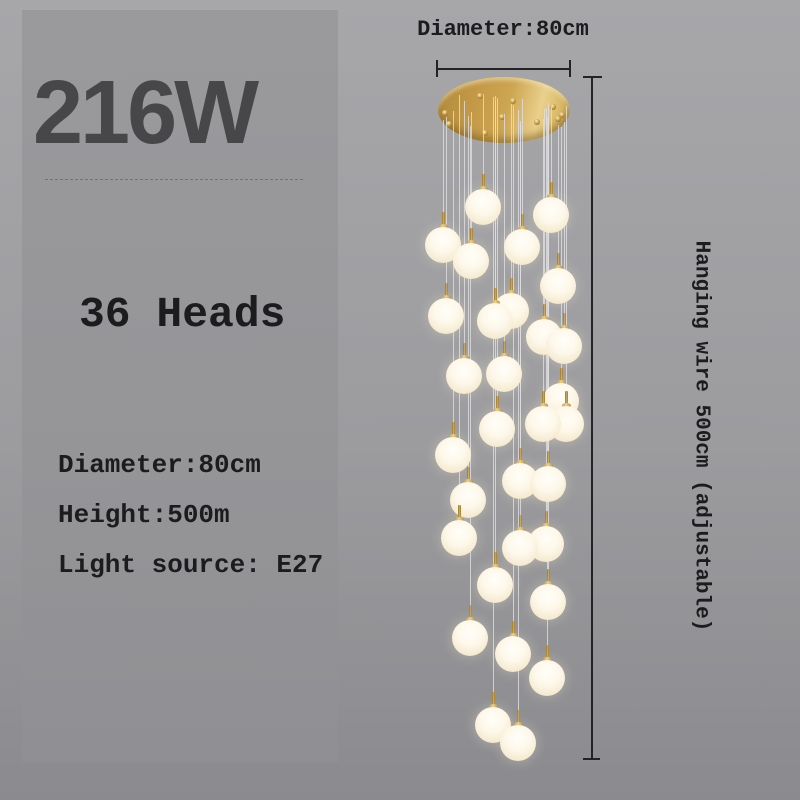  What do you see at coordinates (159, 465) in the screenshot?
I see `spec-diameter: Diameter:80cm` at bounding box center [159, 465].